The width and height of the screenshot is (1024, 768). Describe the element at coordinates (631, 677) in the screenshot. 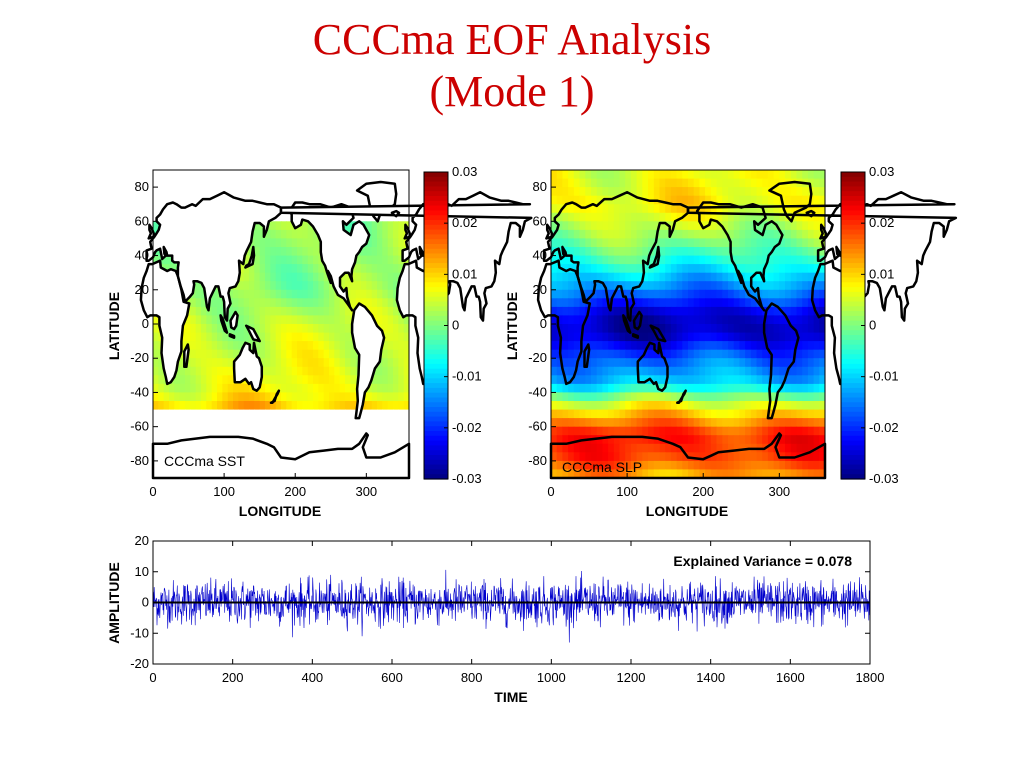

I see `time-tick-label: 1200` at that location.